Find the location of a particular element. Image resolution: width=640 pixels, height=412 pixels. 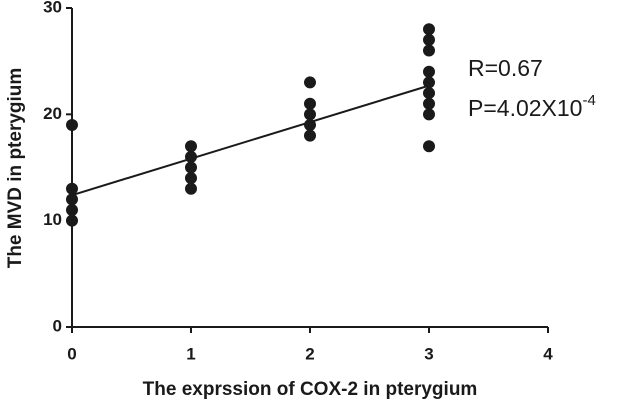

y-tick-label: 0 is located at coordinates (57, 325).